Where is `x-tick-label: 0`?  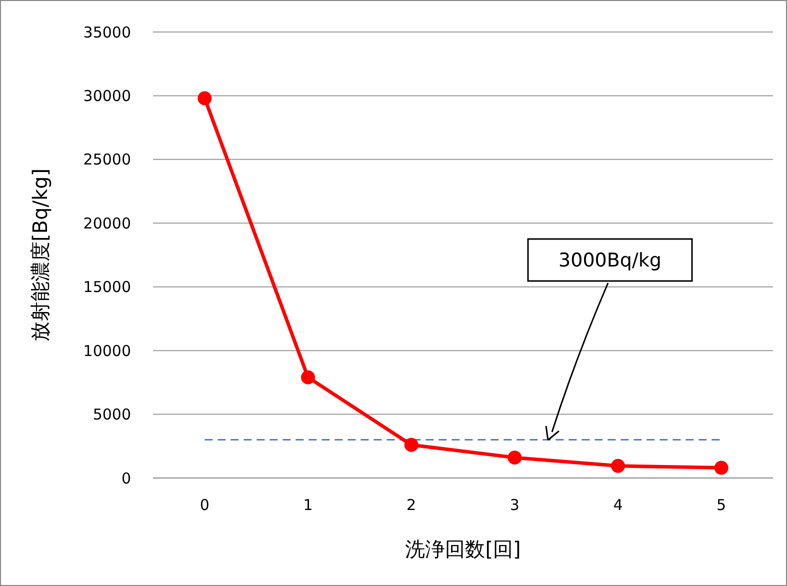 x-tick-label: 0 is located at coordinates (205, 505).